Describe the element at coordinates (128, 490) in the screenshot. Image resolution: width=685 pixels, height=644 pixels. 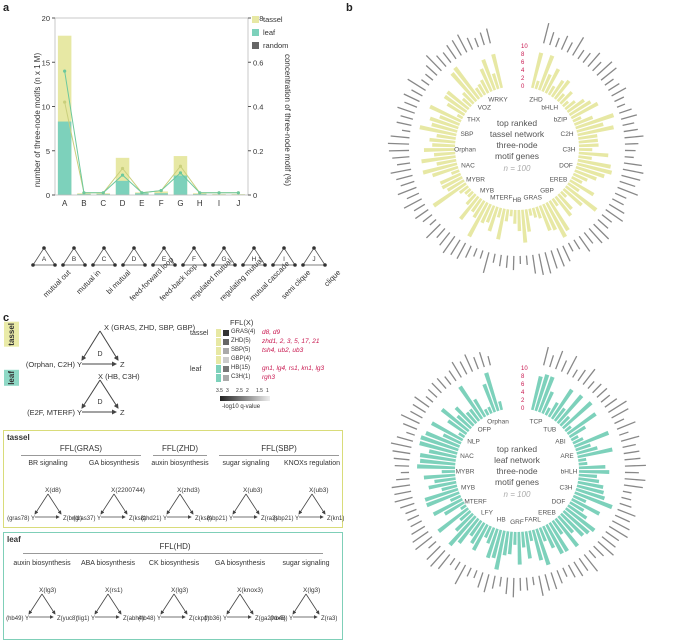
I see `tassel-mini-x: X(2200744)` at that location.